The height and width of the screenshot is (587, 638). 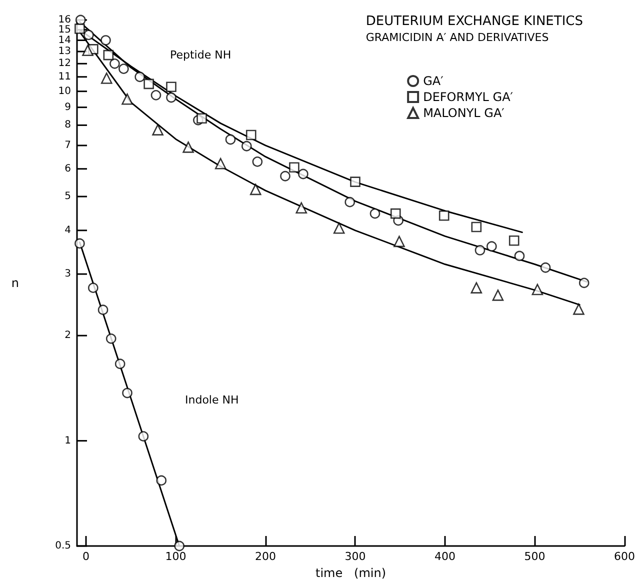 What do you see at coordinates (64, 52) in the screenshot?
I see `y-tick-label: 13` at bounding box center [64, 52].